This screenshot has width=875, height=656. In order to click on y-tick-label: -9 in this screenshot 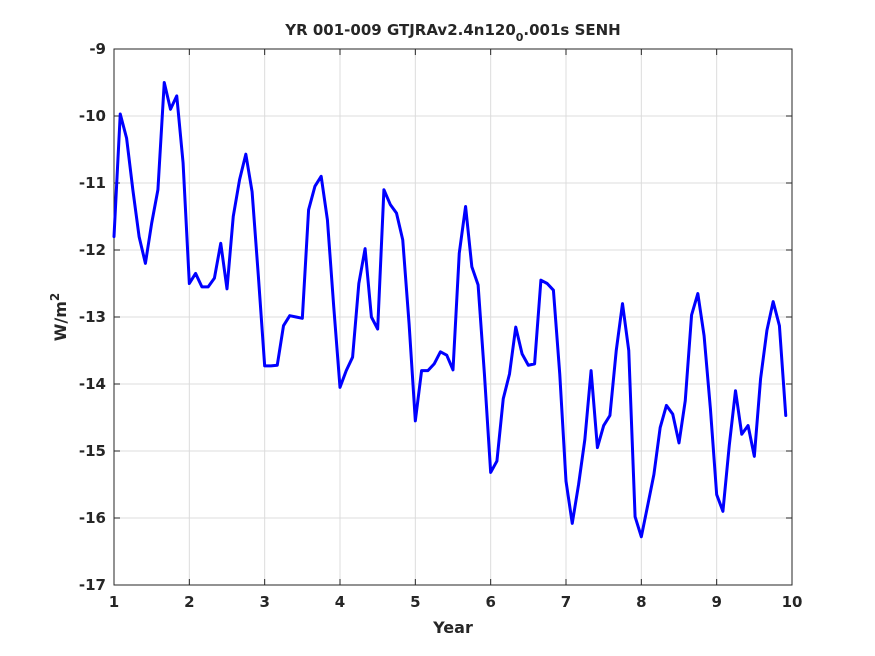, I will do `click(97, 49)`.